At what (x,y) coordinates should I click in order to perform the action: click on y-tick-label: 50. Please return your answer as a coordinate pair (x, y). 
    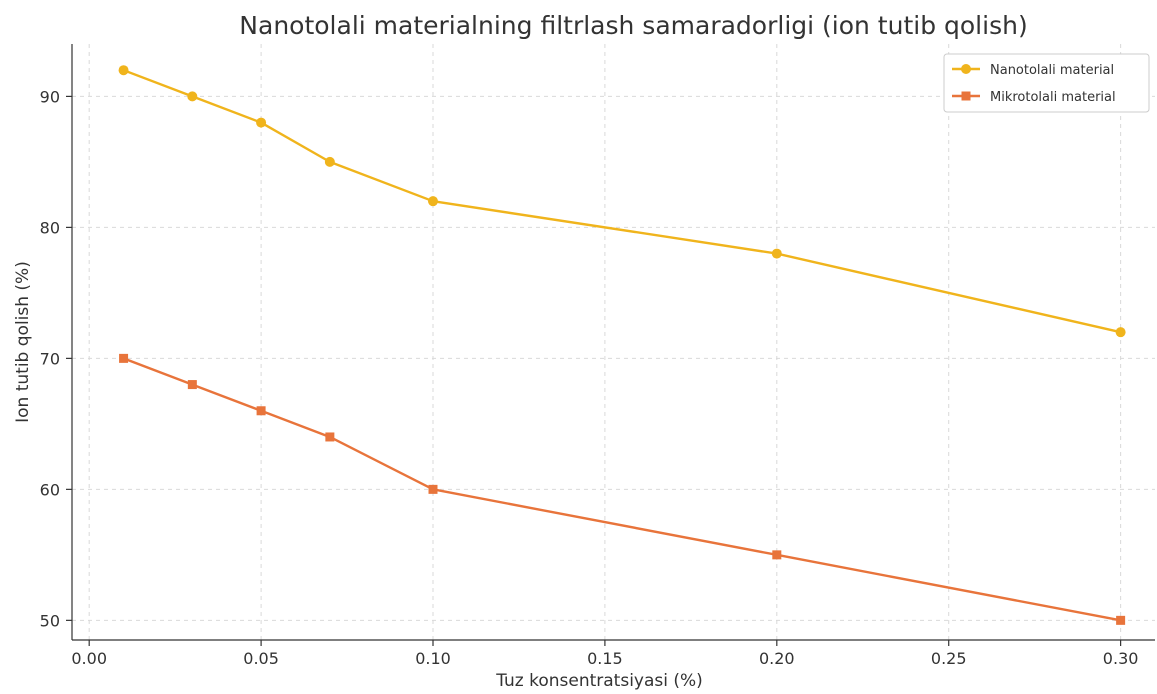
    Looking at the image, I should click on (50, 620).